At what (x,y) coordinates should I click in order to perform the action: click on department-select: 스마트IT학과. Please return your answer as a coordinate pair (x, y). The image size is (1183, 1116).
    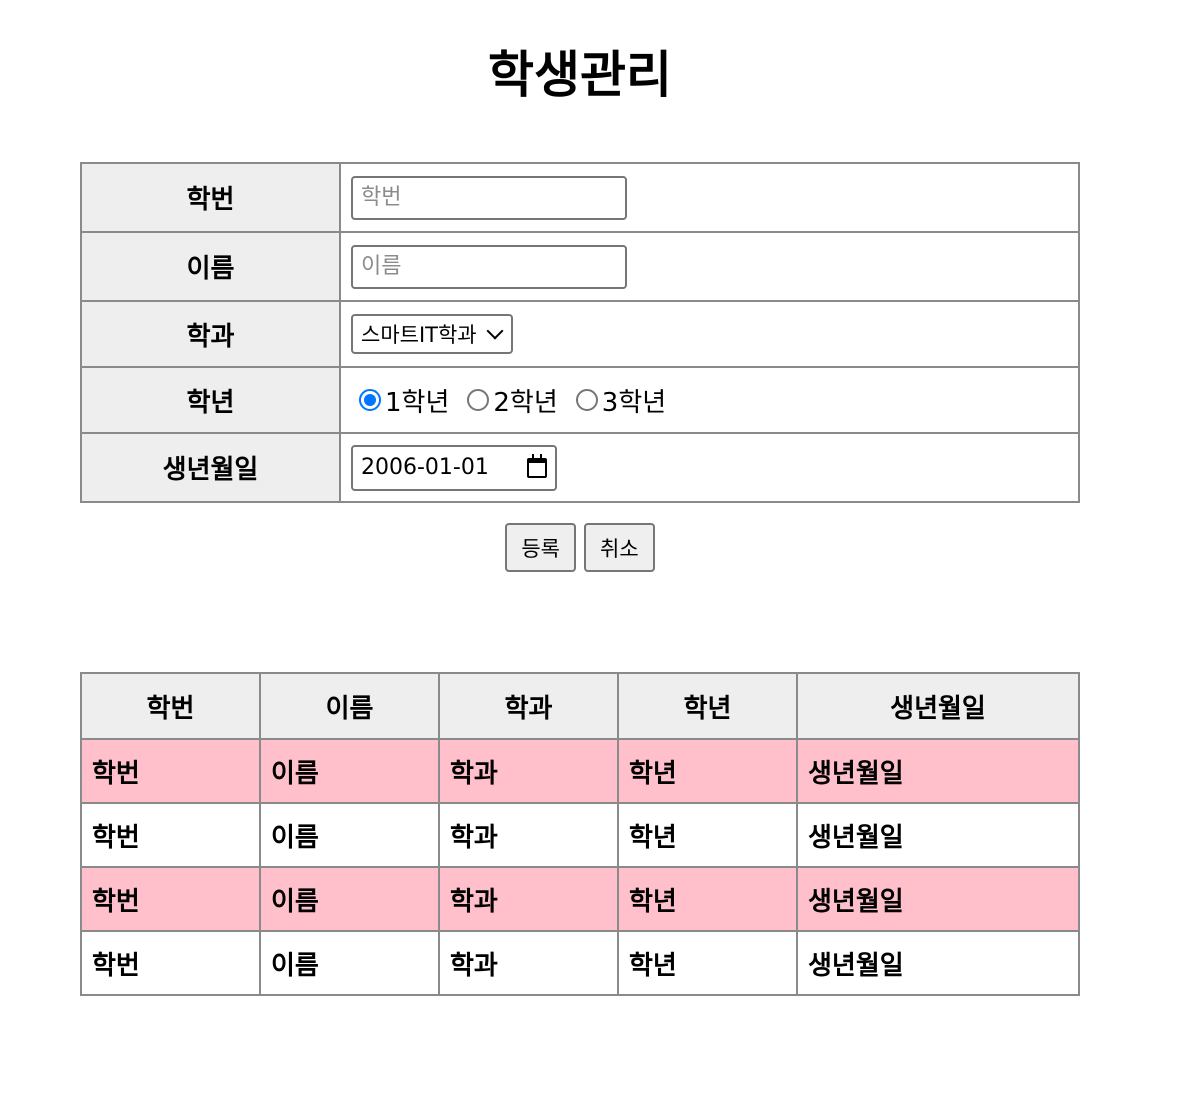
    Looking at the image, I should click on (432, 334).